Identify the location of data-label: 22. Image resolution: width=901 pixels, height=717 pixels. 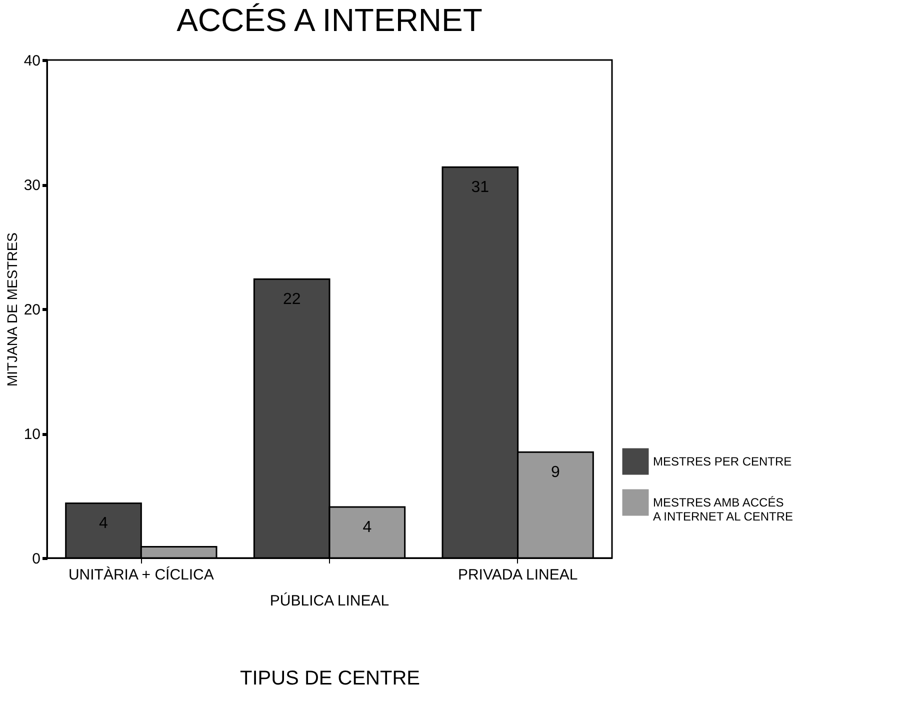
(291, 299).